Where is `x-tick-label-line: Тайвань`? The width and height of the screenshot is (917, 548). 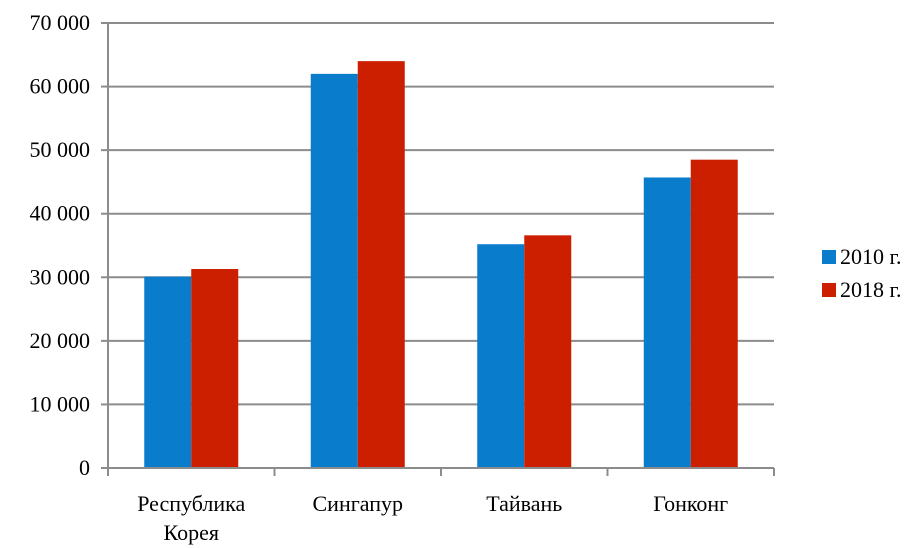
x-tick-label-line: Тайвань is located at coordinates (524, 503).